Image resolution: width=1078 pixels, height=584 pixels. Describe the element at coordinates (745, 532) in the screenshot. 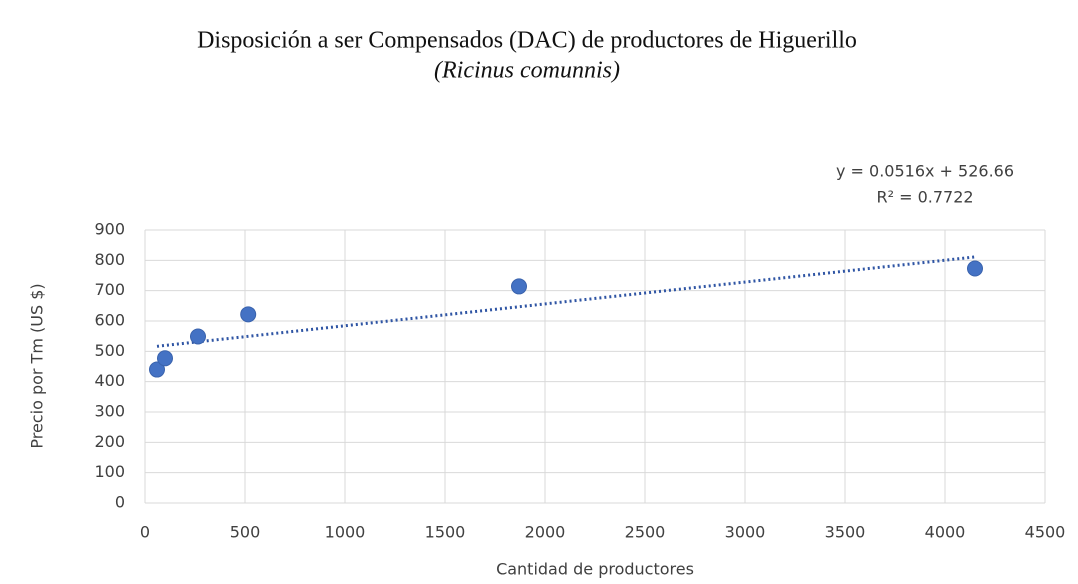

I see `x-tick-label: 3000` at that location.